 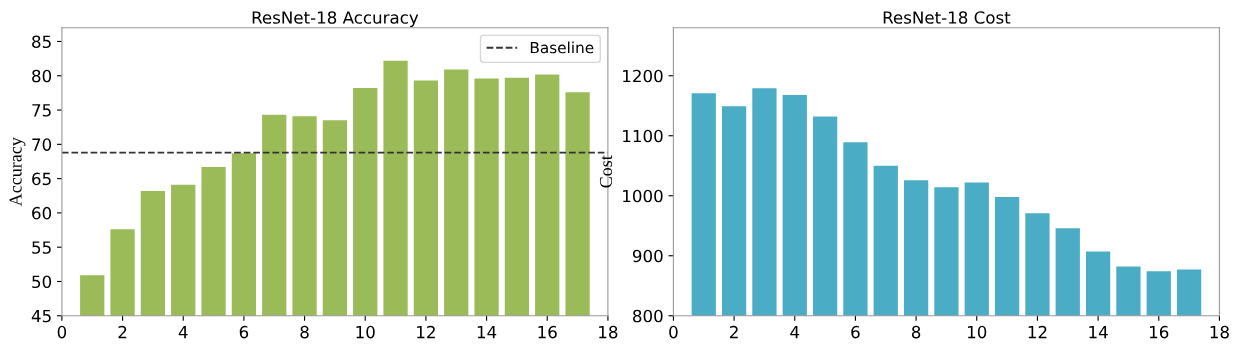 I want to click on y-tick-label: 800, so click(x=648, y=316).